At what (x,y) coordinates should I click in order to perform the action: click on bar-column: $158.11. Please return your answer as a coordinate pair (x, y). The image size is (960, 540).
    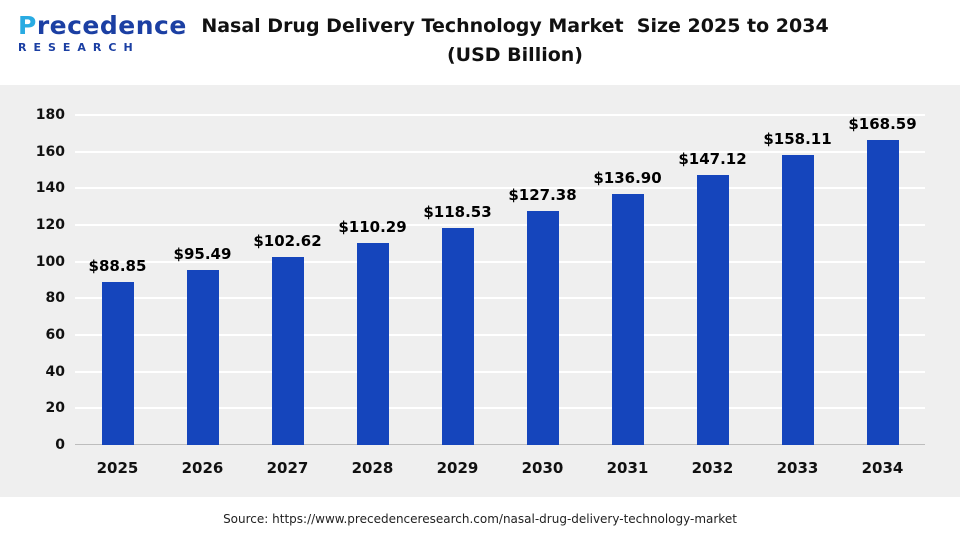
    Looking at the image, I should click on (797, 280).